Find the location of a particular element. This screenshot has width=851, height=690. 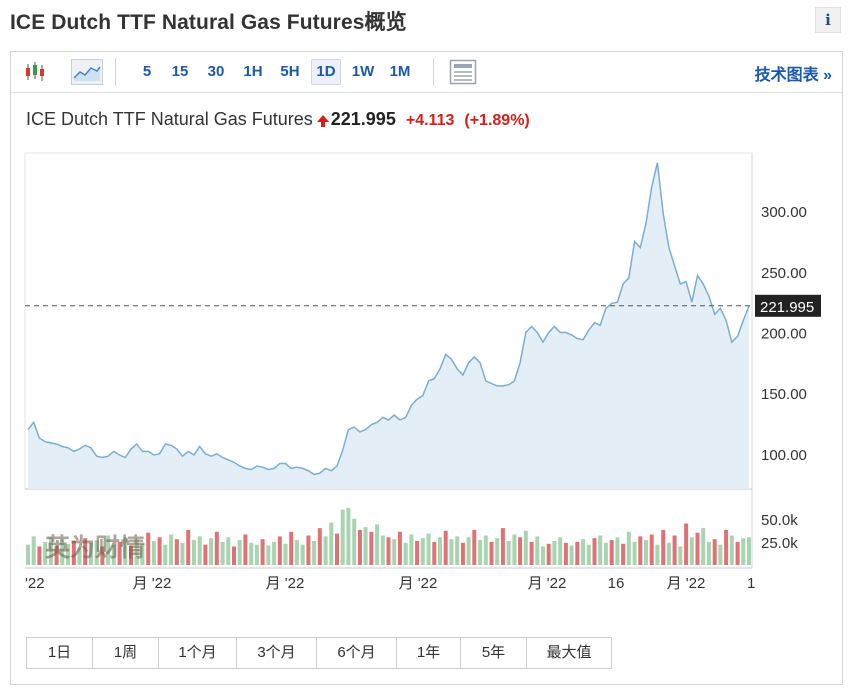

area-chart-icon is located at coordinates (87, 72).